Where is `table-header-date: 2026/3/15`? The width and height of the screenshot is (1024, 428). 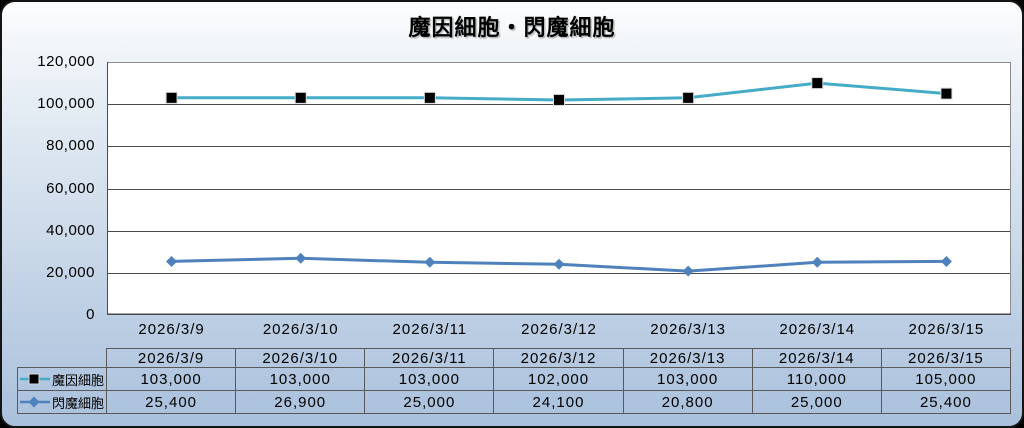 table-header-date: 2026/3/15 is located at coordinates (946, 358).